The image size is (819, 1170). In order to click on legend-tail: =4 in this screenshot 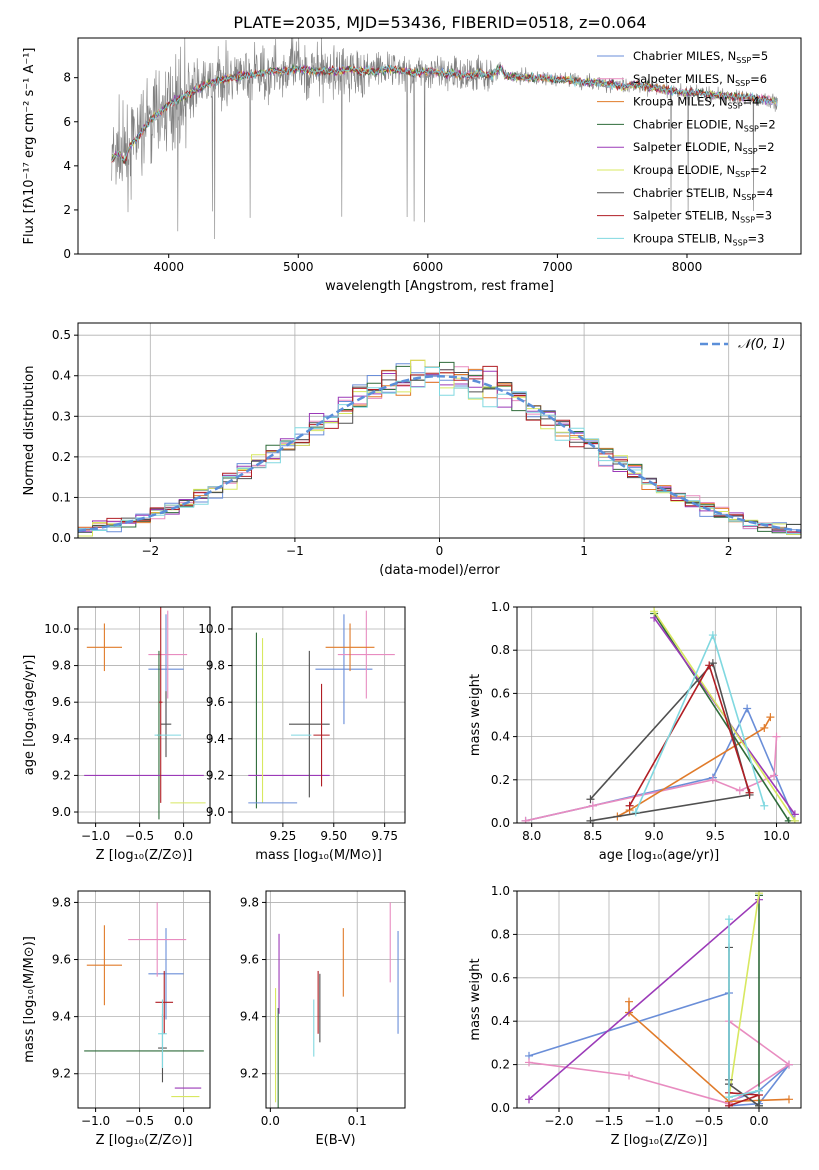, I will do `click(764, 193)`.